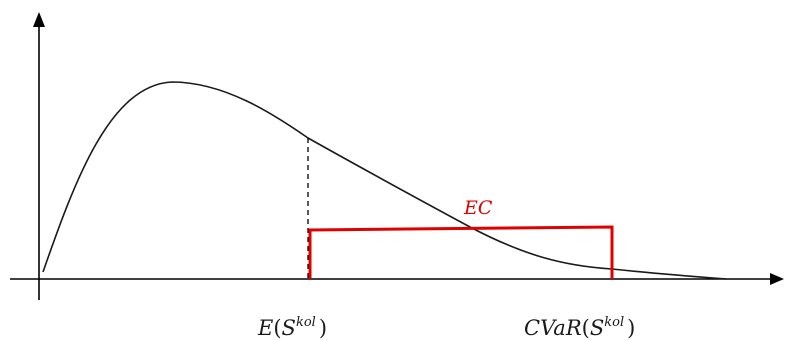 The width and height of the screenshot is (785, 340). What do you see at coordinates (39, 19) in the screenshot?
I see `arrow-up-icon` at bounding box center [39, 19].